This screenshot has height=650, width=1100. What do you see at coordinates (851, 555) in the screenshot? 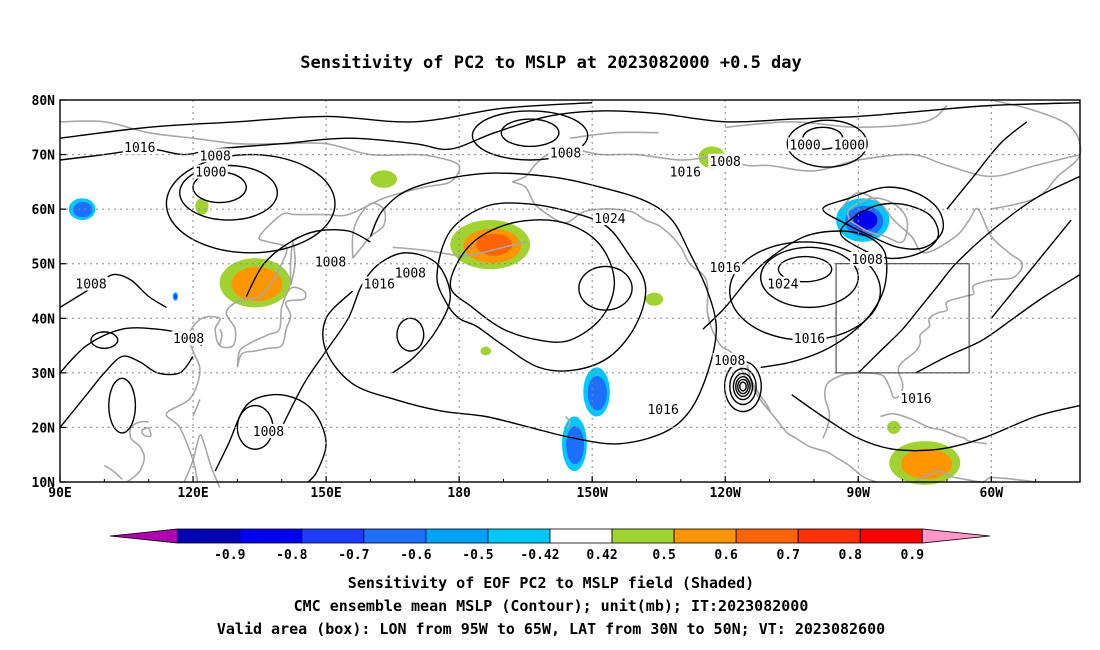
I see `colorbar-label: 0.8` at bounding box center [851, 555].